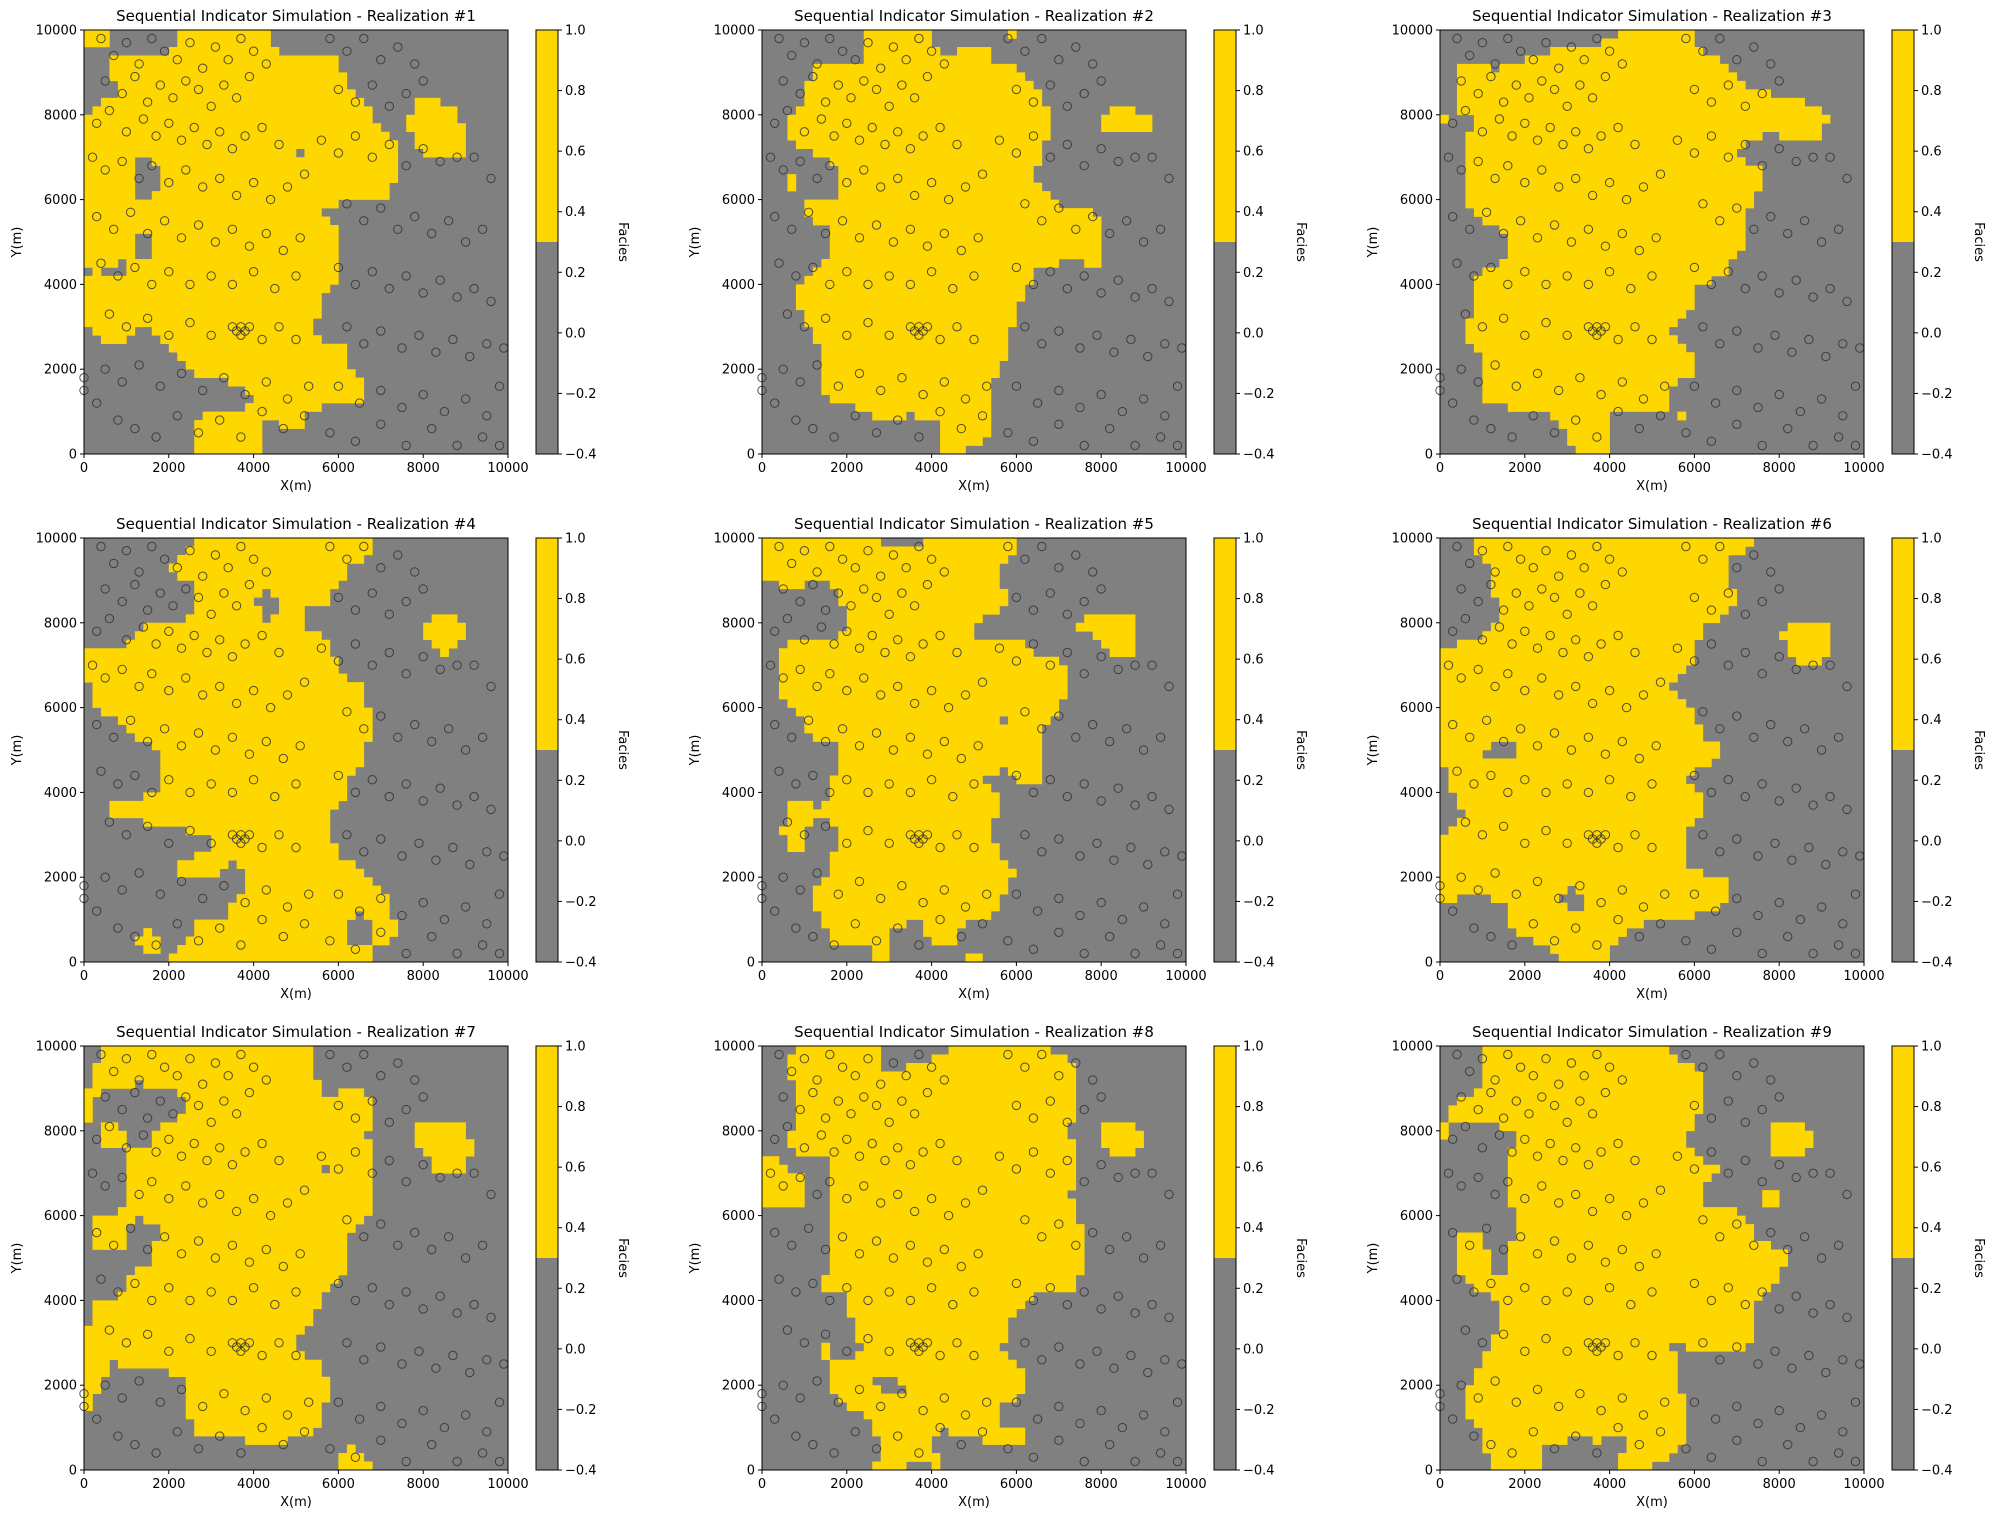 The width and height of the screenshot is (1993, 1523). What do you see at coordinates (738, 1131) in the screenshot?
I see `y-tick-label: 8000` at bounding box center [738, 1131].